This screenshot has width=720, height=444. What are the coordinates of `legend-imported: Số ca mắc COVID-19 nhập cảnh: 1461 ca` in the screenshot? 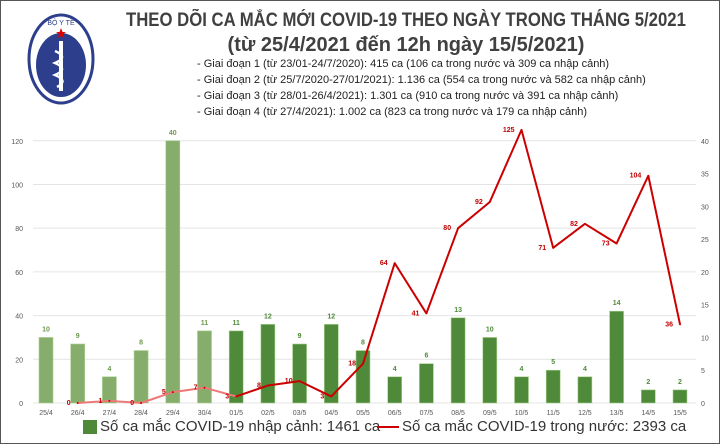 It's located at (231, 426).